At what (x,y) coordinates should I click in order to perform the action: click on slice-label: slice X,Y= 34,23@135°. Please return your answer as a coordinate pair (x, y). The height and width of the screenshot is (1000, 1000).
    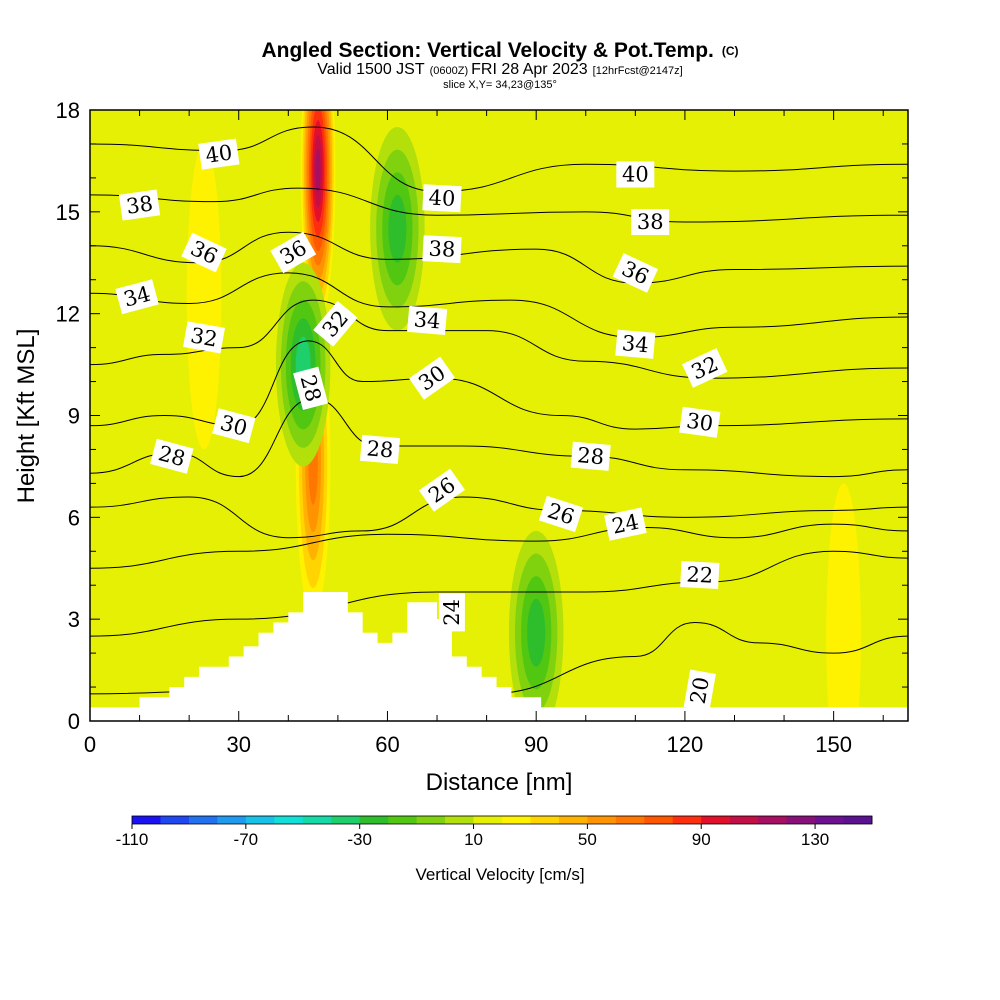
    Looking at the image, I should click on (500, 85).